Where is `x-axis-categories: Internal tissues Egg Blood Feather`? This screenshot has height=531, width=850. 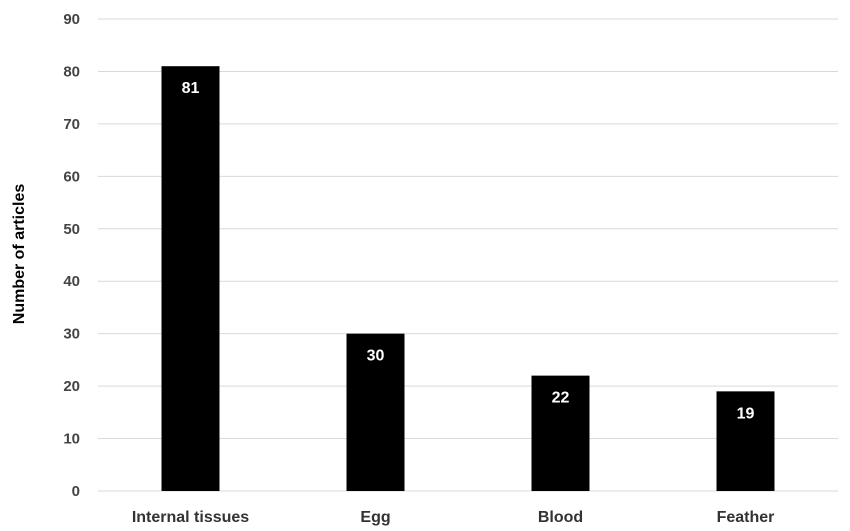 x-axis-categories: Internal tissues Egg Blood Feather is located at coordinates (453, 517).